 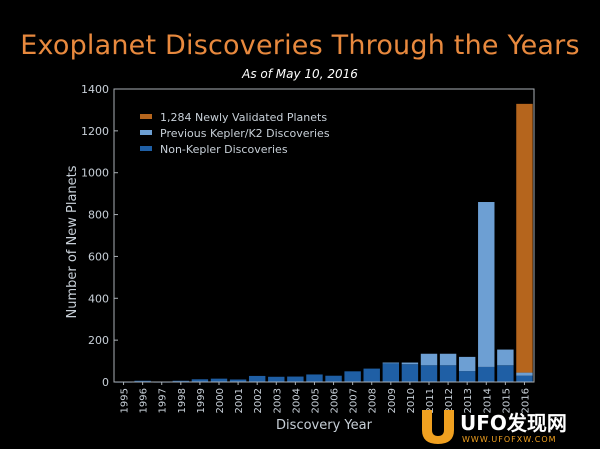 What do you see at coordinates (245, 133) in the screenshot?
I see `legend-label: Previous Kepler/K2 Discoveries` at bounding box center [245, 133].